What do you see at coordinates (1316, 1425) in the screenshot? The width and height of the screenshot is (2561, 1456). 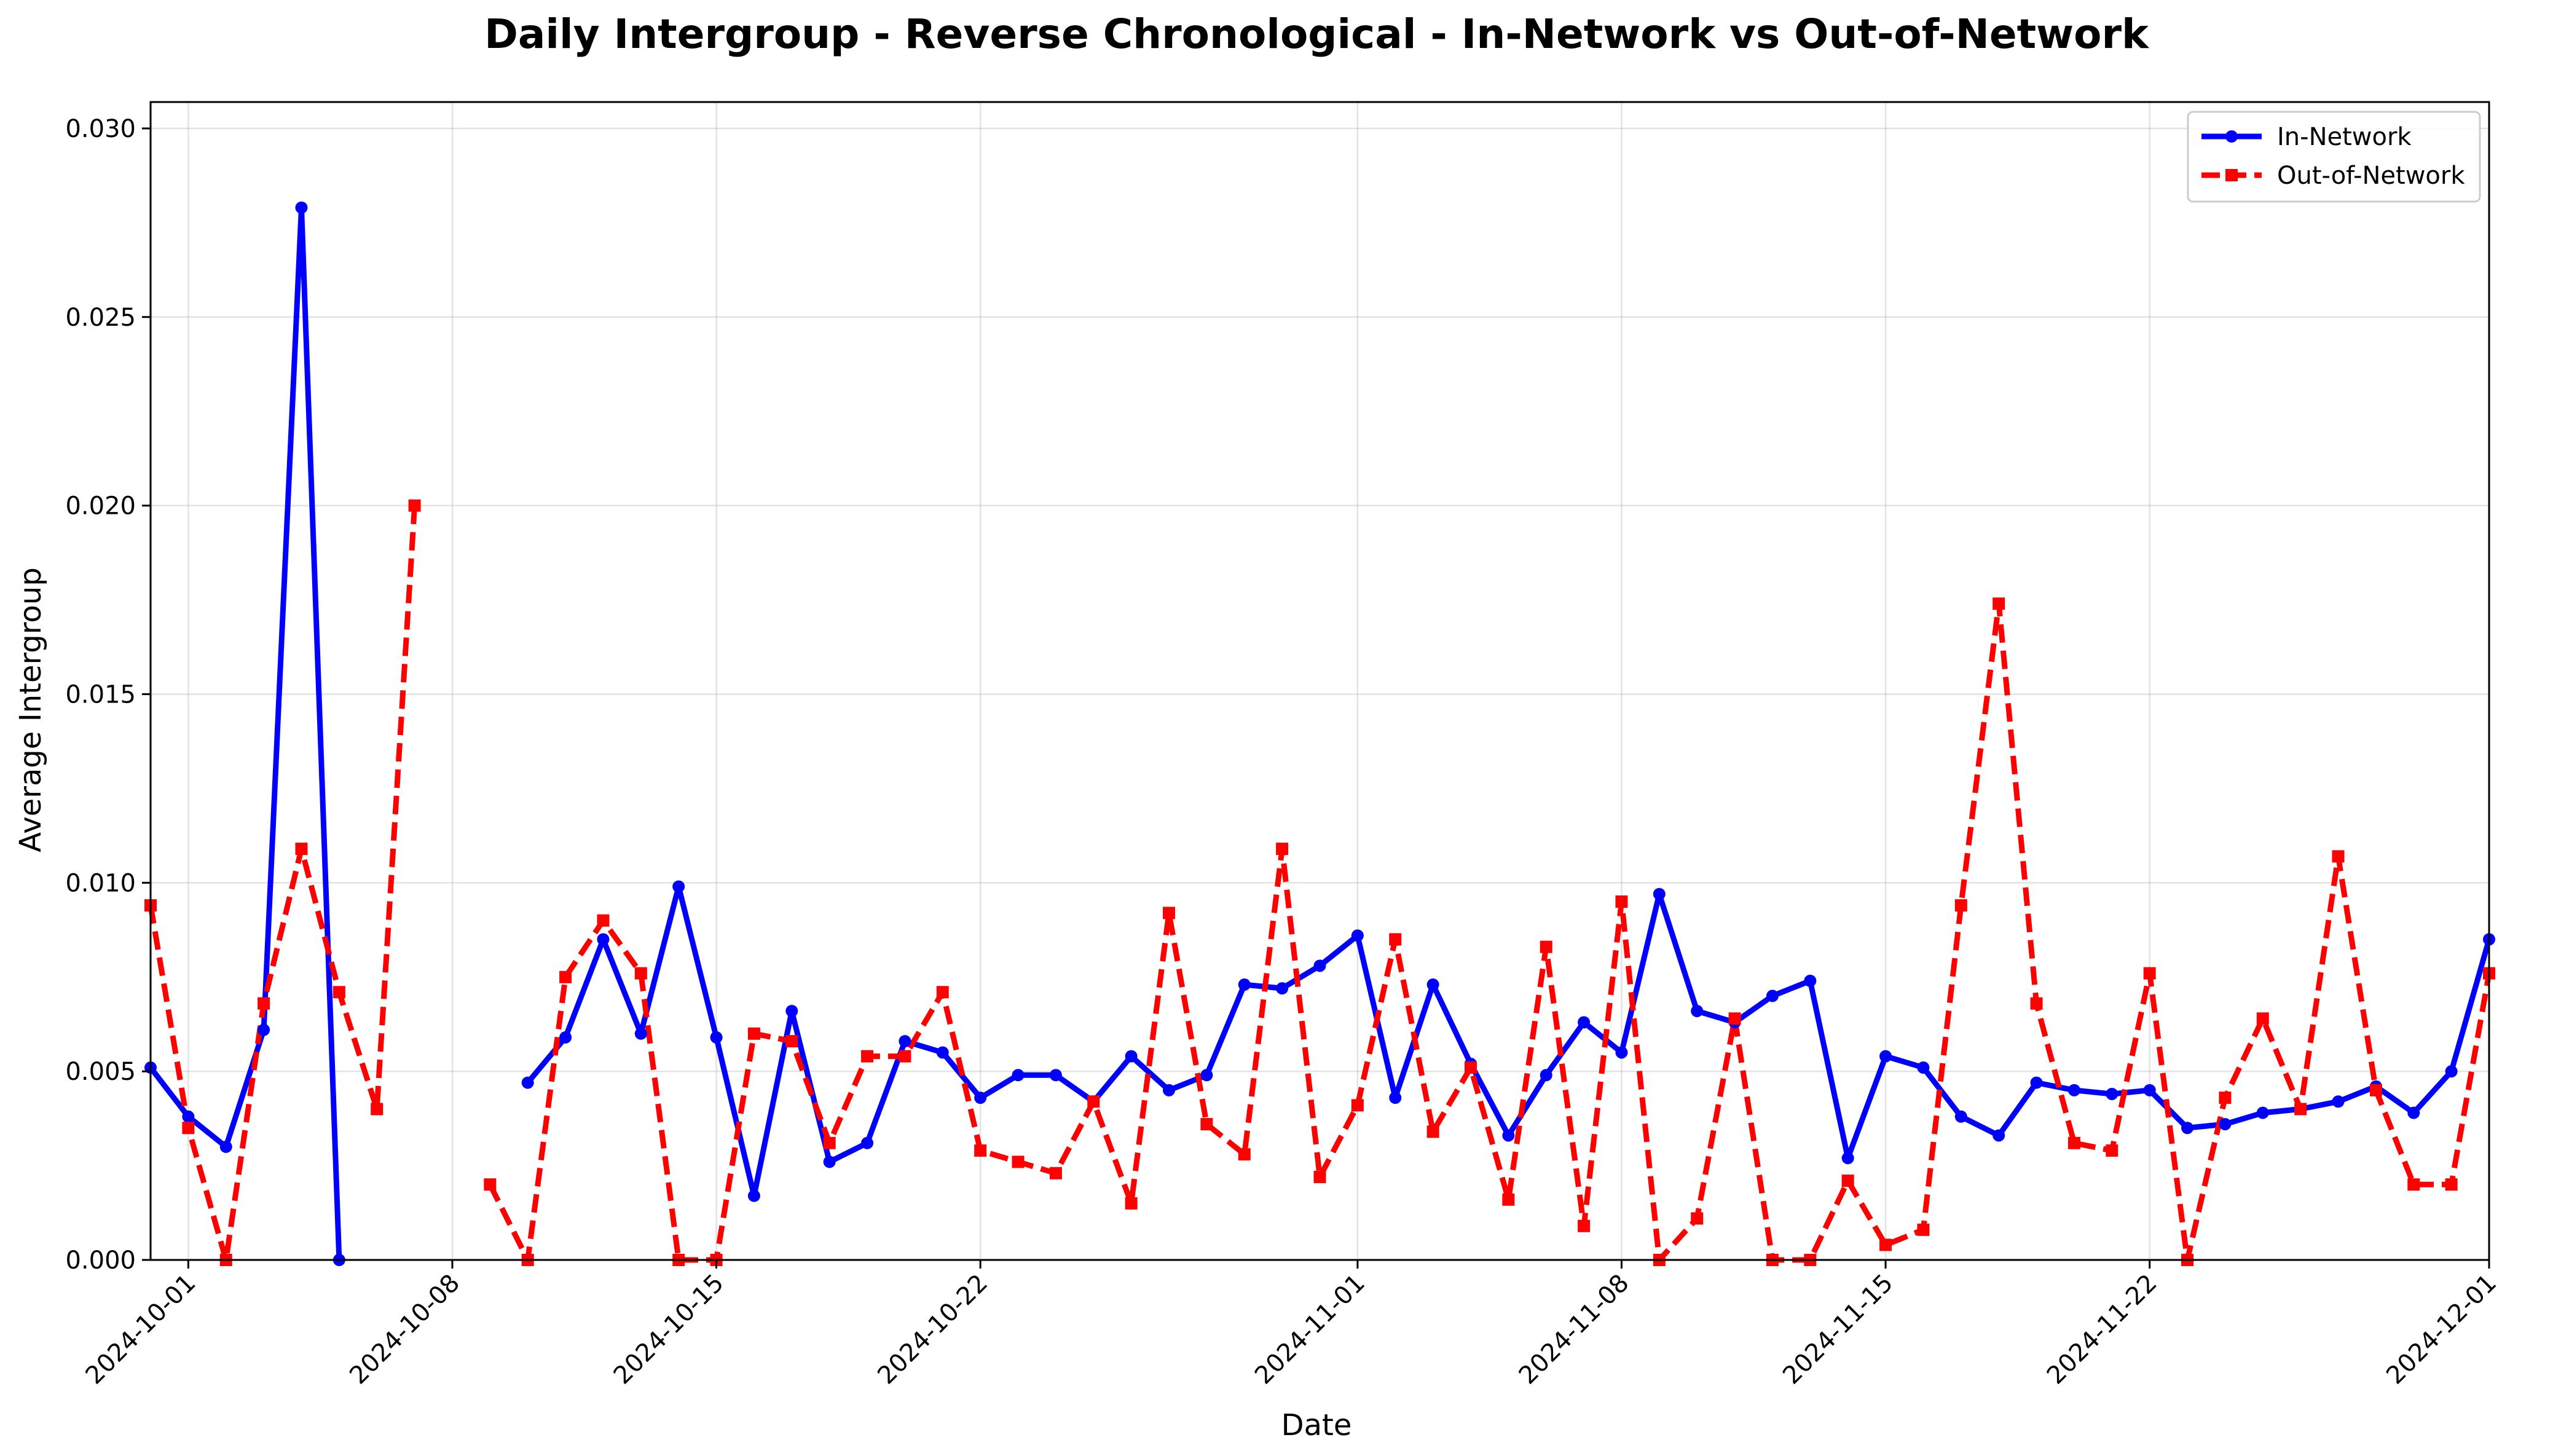 I see `x-axis-label: Date` at bounding box center [1316, 1425].